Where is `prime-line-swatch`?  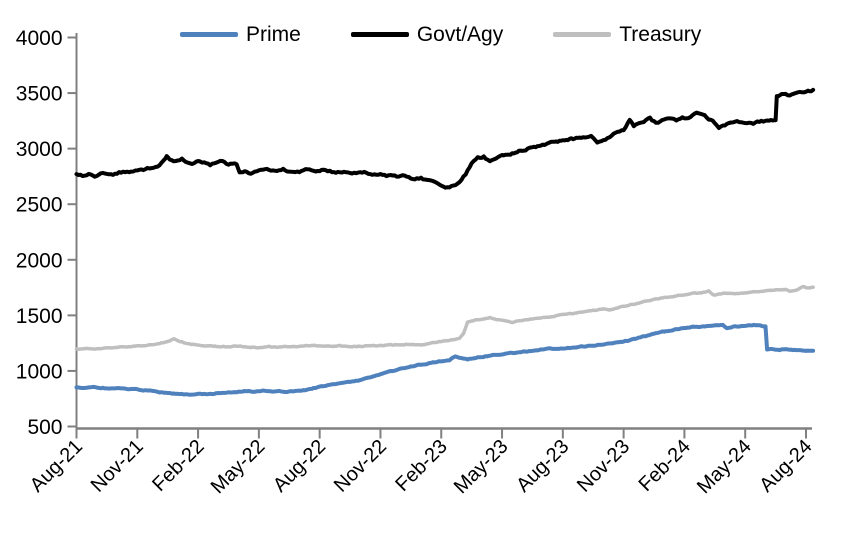
prime-line-swatch is located at coordinates (209, 34).